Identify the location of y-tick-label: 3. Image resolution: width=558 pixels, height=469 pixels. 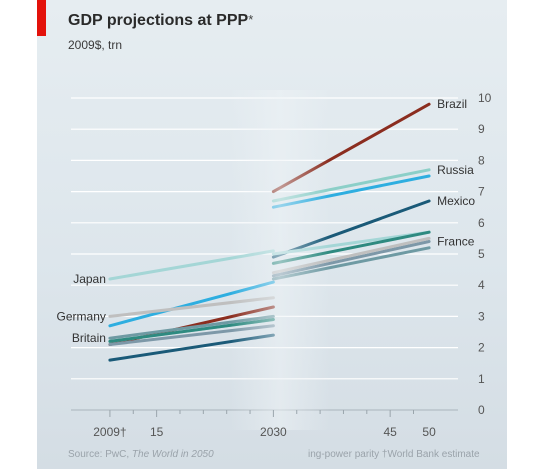
(481, 316).